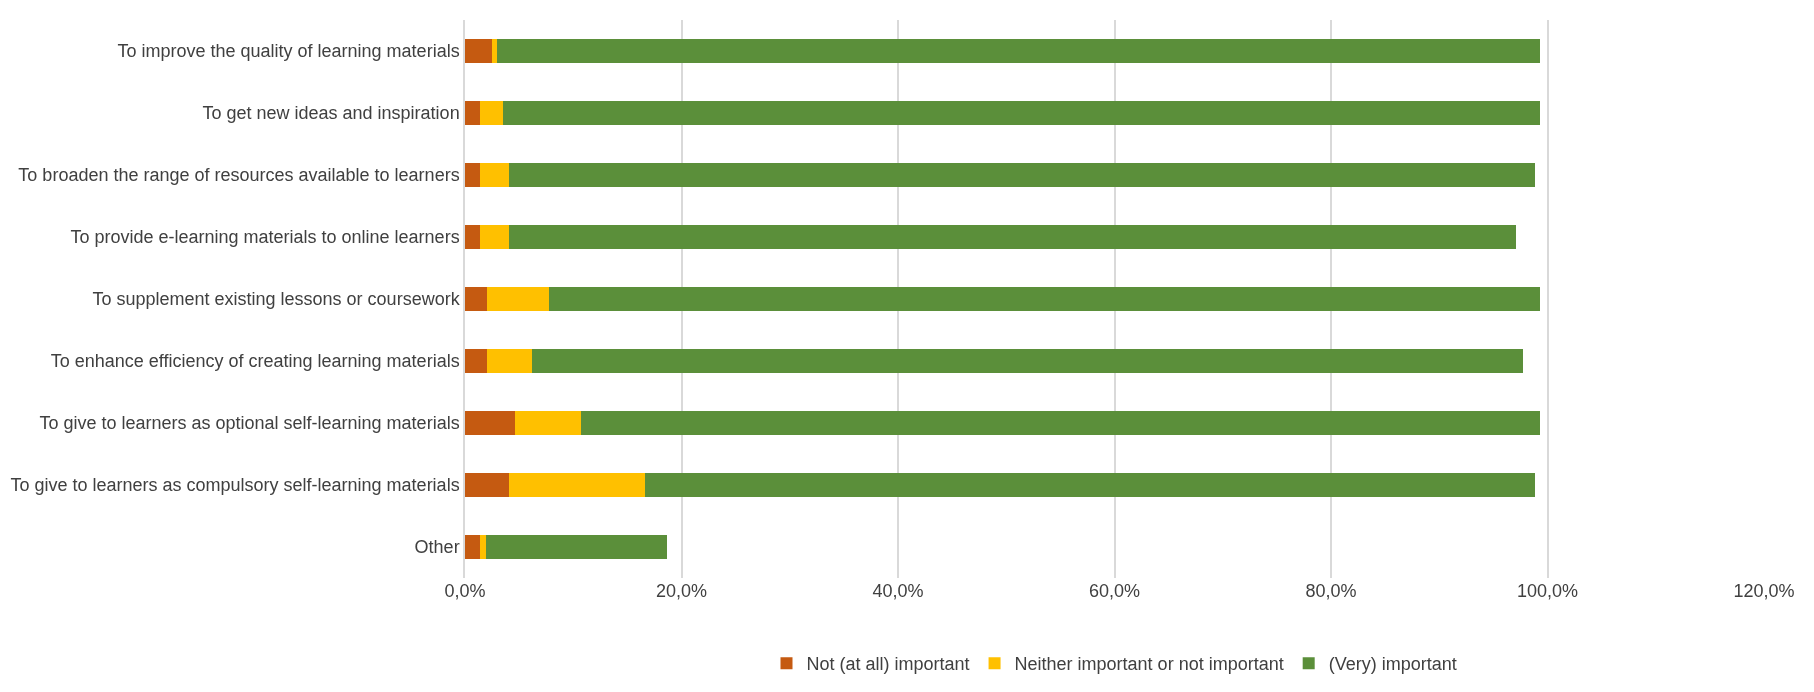 The width and height of the screenshot is (1814, 692). What do you see at coordinates (898, 591) in the screenshot?
I see `x-tick-label: 40,0%` at bounding box center [898, 591].